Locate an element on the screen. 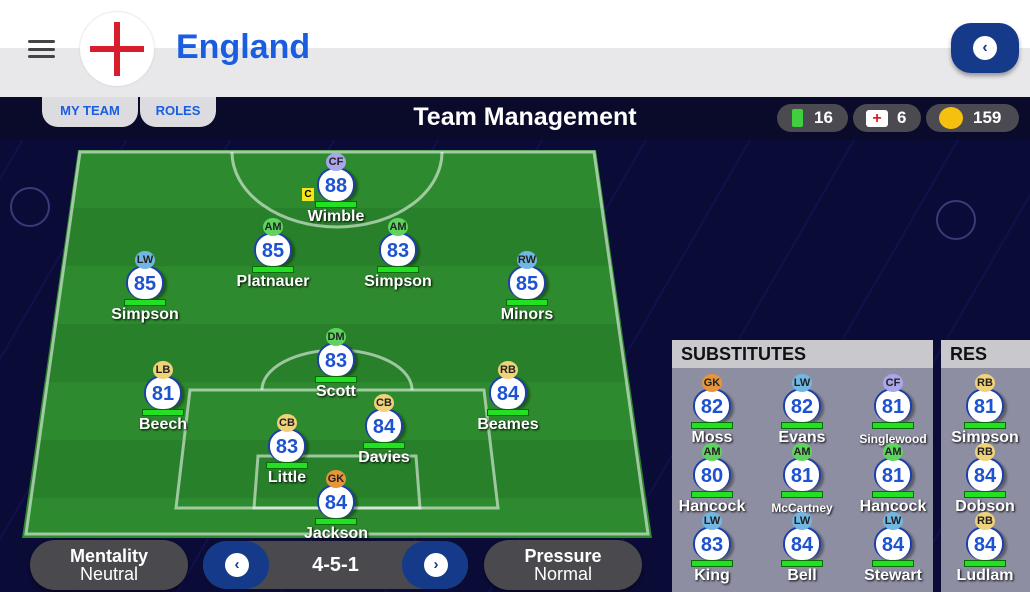  player-name: Scott is located at coordinates (336, 391).